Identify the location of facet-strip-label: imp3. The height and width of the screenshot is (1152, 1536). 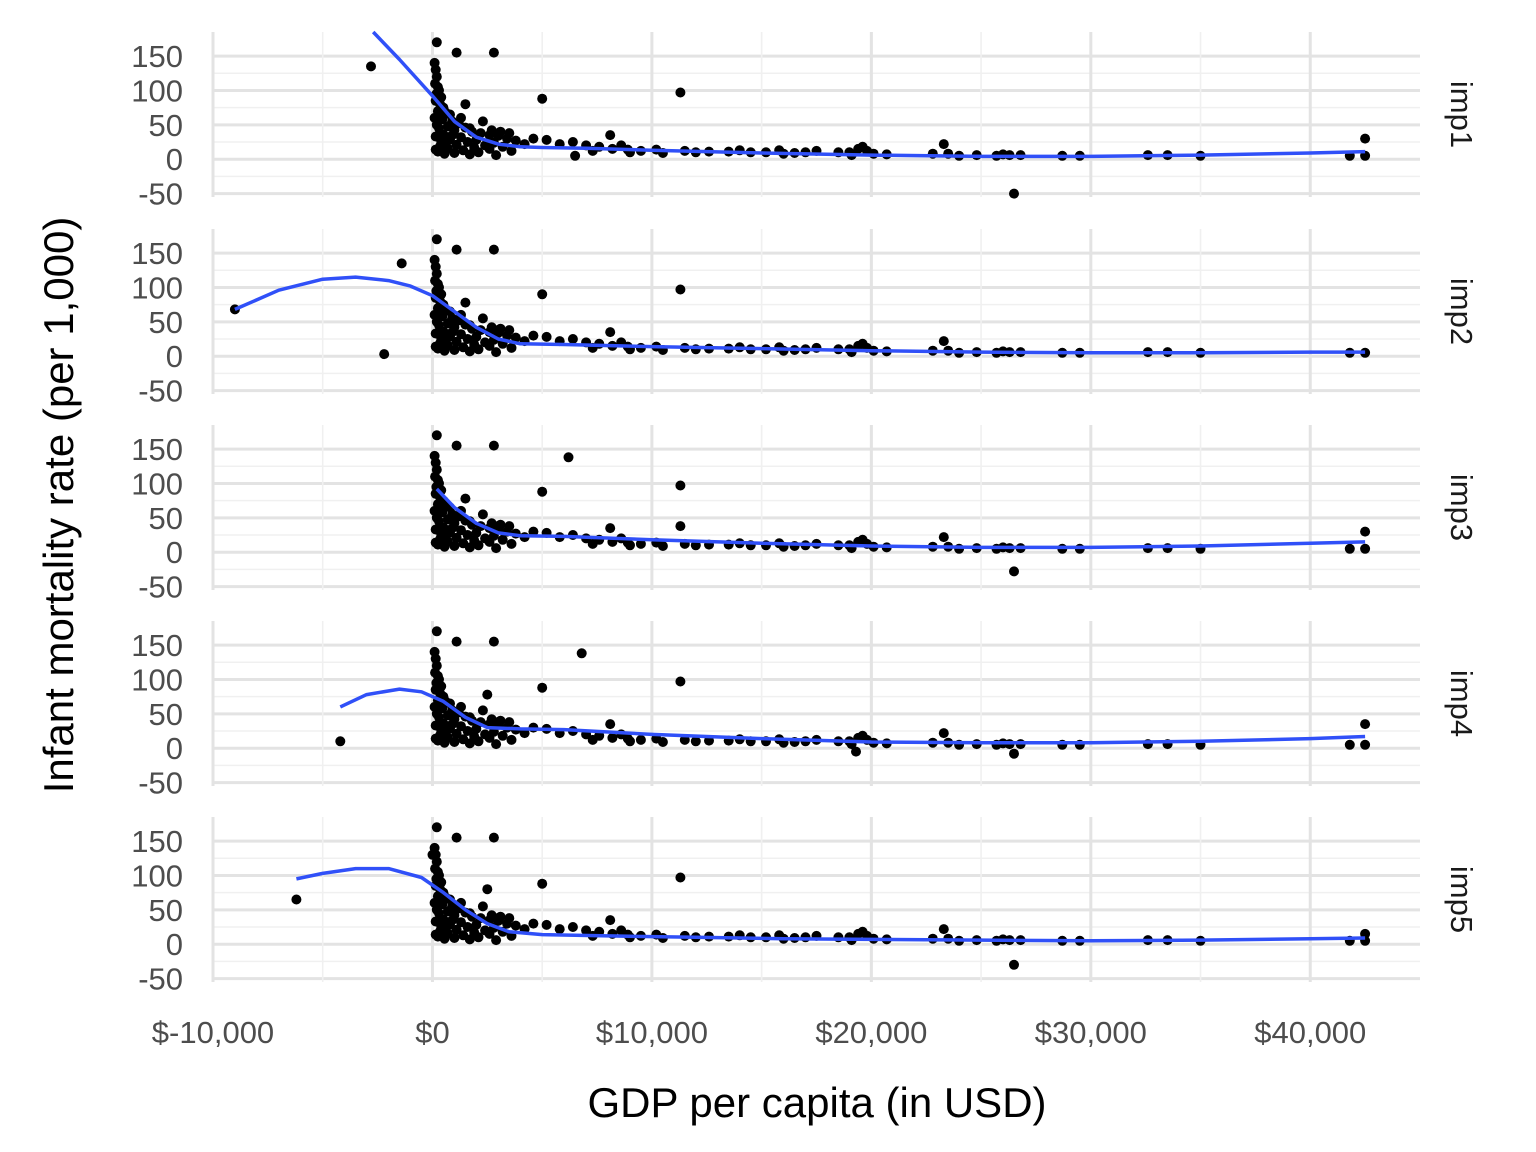
(1461, 507).